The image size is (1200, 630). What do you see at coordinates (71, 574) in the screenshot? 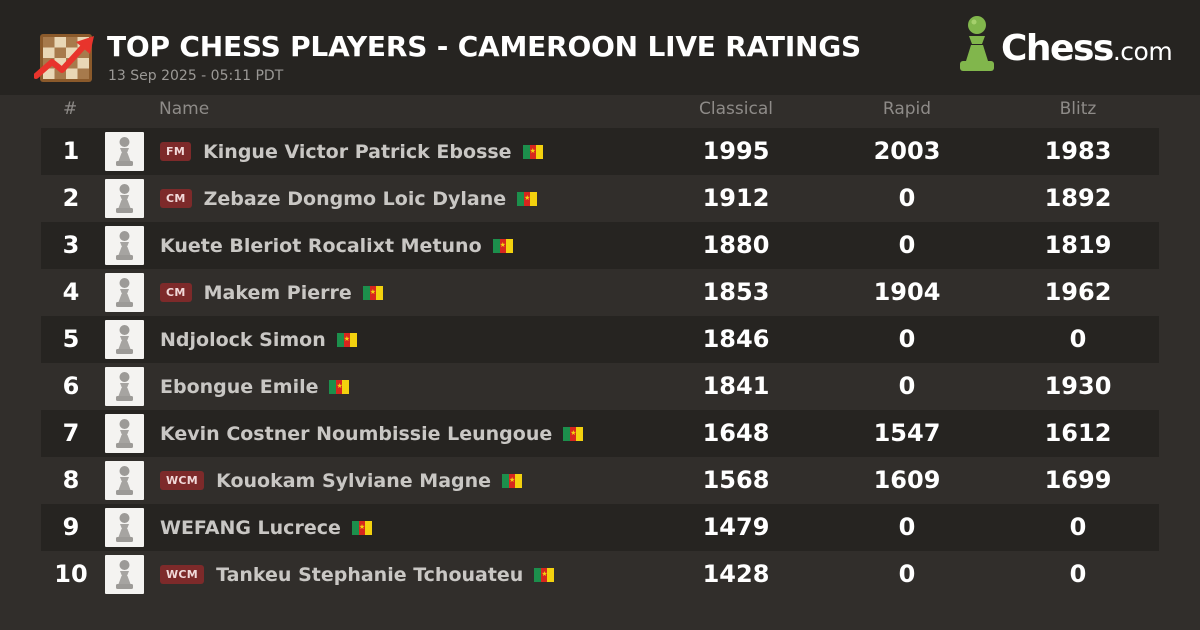
I see `rank-cell: 10` at bounding box center [71, 574].